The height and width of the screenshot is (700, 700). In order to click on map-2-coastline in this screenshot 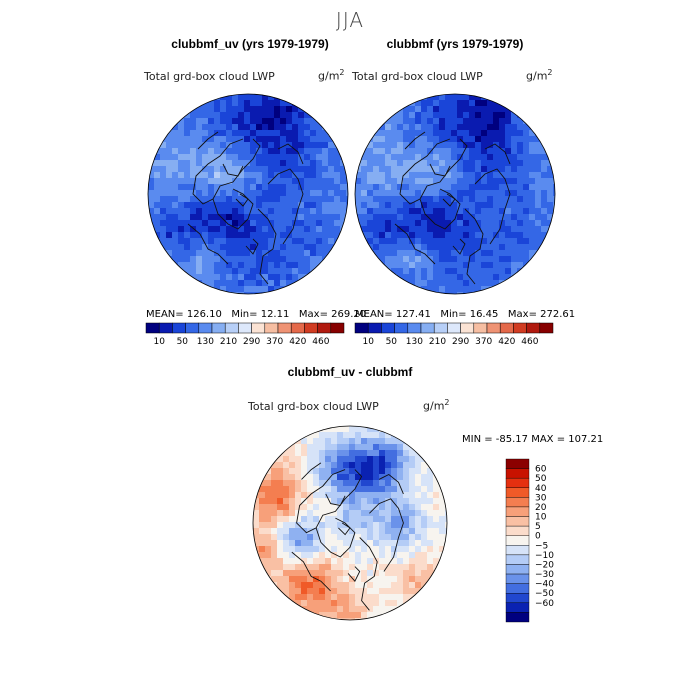, I will do `click(459, 246)`.